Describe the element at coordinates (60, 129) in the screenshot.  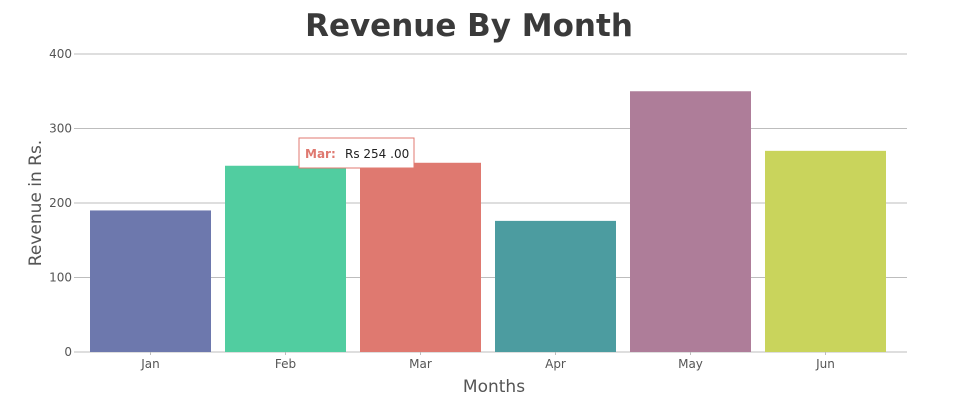
I see `y-tick-label: 300` at that location.